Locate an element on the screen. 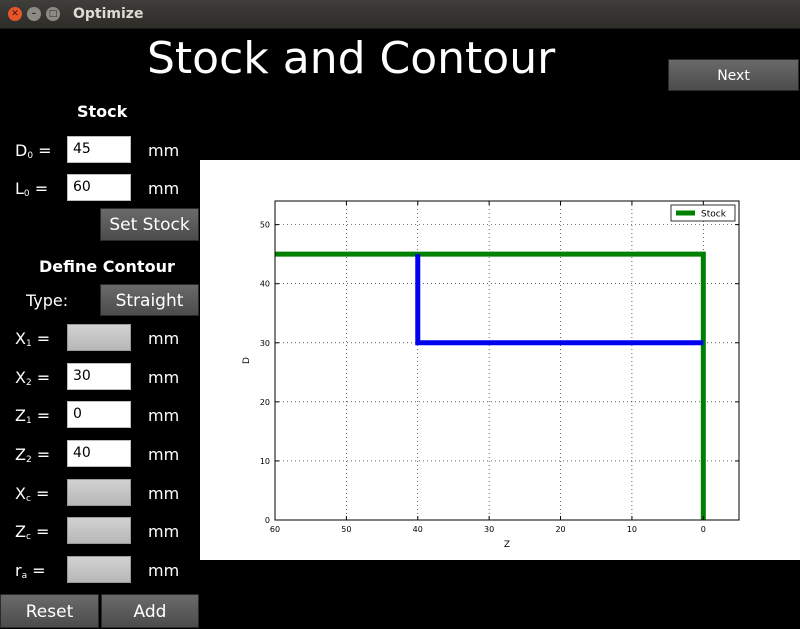  x-tick-label: 60 is located at coordinates (275, 529).